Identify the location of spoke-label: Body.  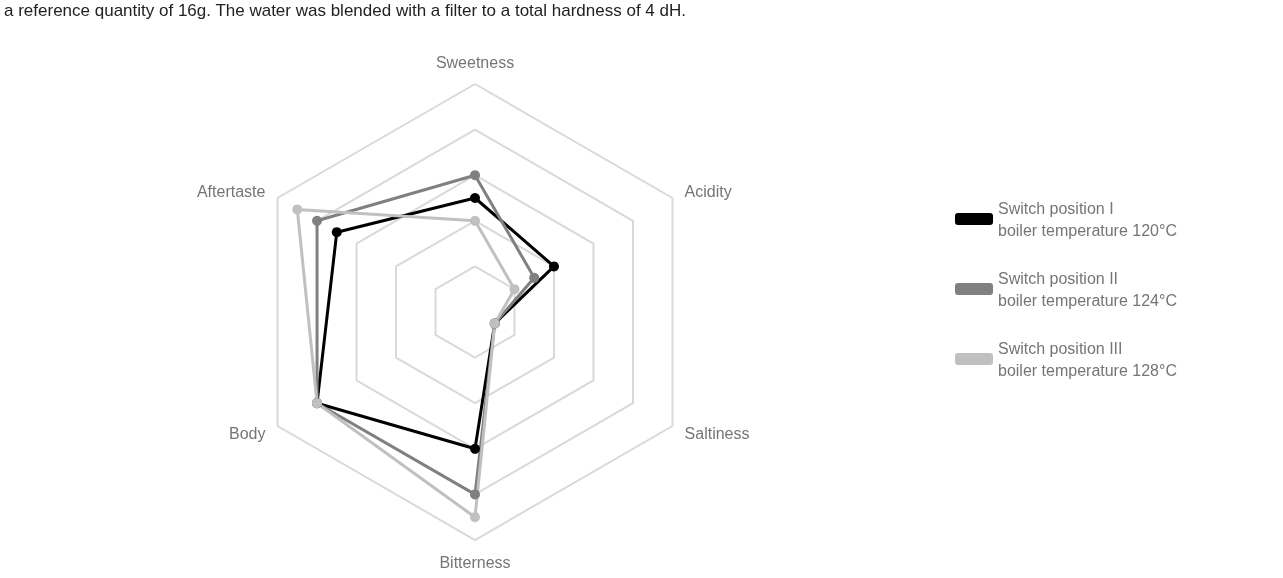
(247, 433).